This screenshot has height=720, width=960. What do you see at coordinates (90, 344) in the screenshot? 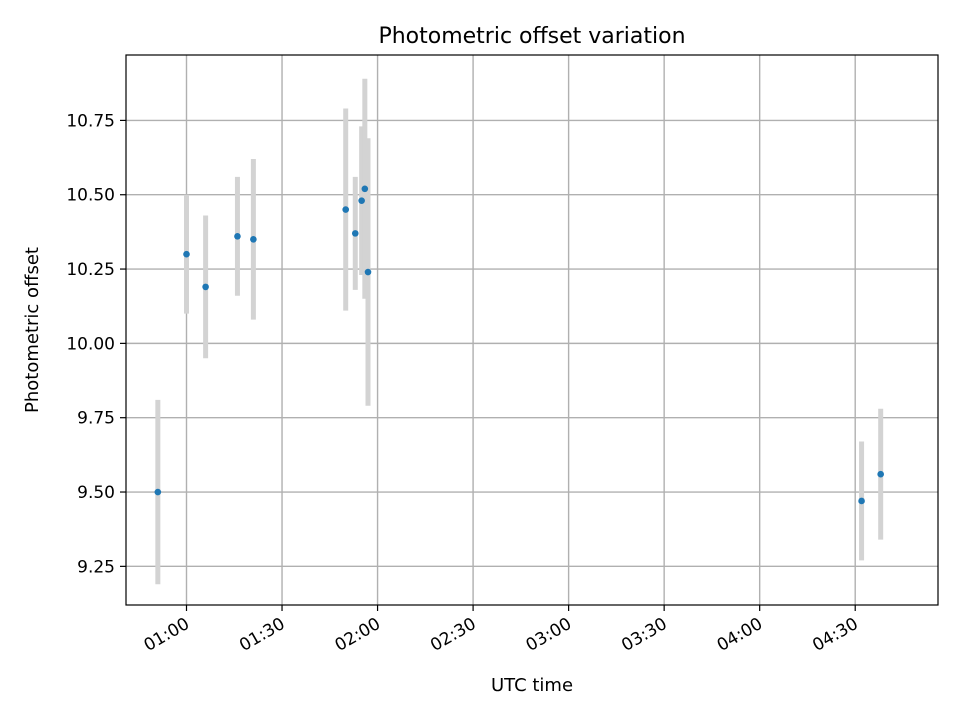
I see `y-tick-label: 10.00` at bounding box center [90, 344].